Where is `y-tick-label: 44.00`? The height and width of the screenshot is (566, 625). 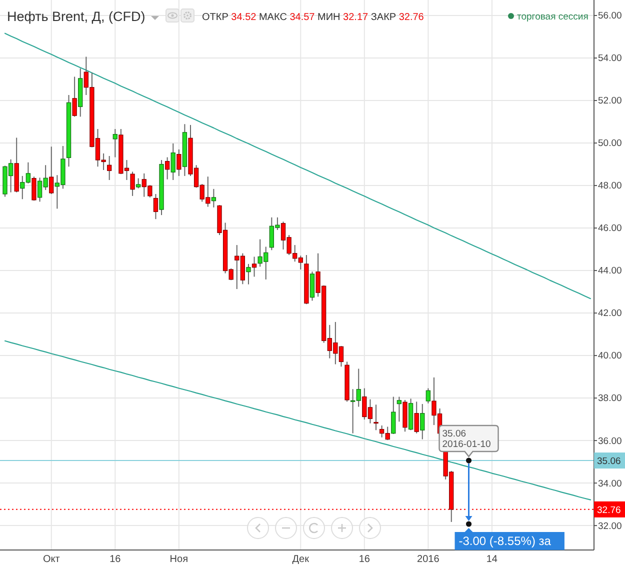
y-tick-label: 44.00 is located at coordinates (610, 271).